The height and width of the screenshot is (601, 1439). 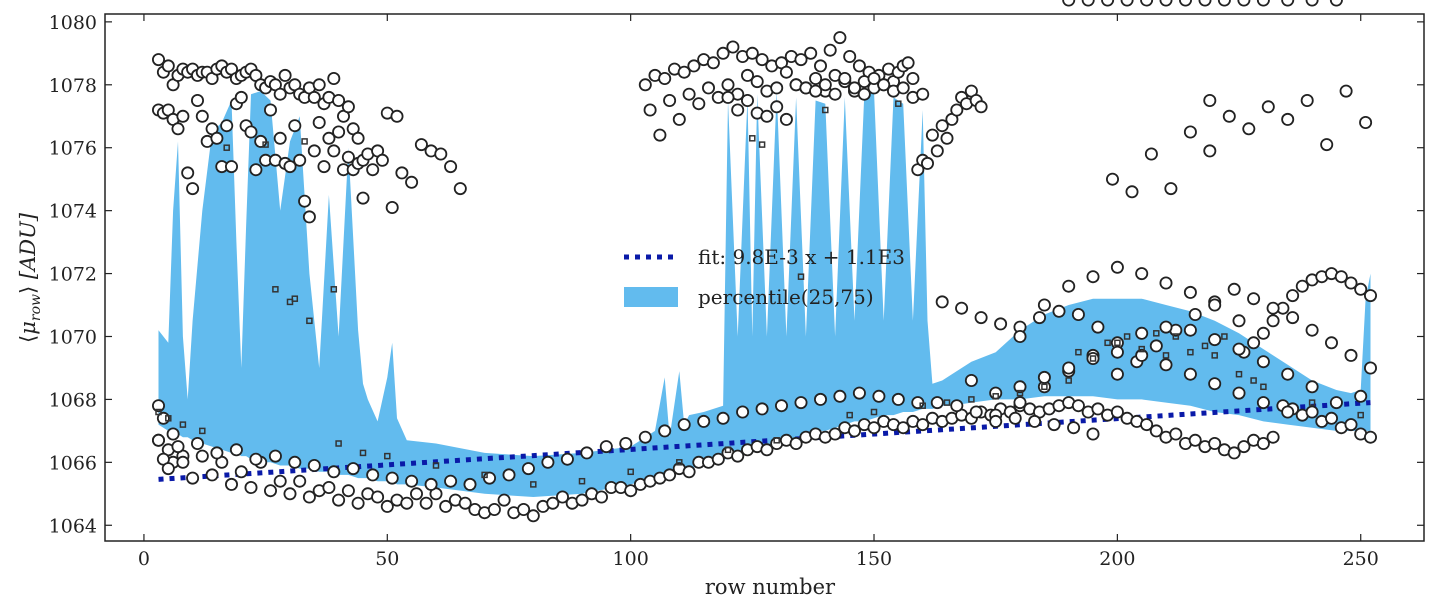 What do you see at coordinates (73, 212) in the screenshot?
I see `y-tick-label: 1074` at bounding box center [73, 212].